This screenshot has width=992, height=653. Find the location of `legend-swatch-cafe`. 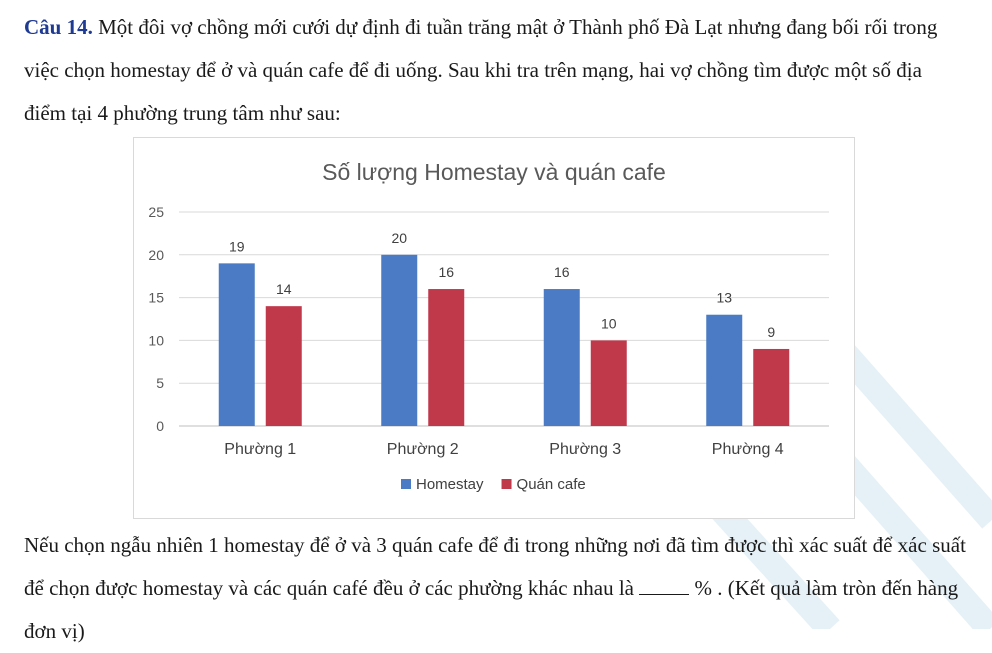

legend-swatch-cafe is located at coordinates (506, 484).